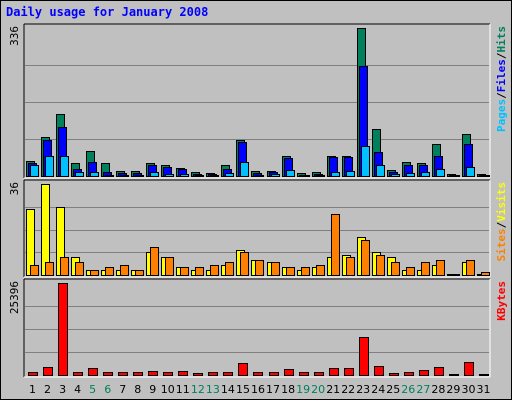  What do you see at coordinates (438, 389) in the screenshot?
I see `x-tick-label: 28` at bounding box center [438, 389].